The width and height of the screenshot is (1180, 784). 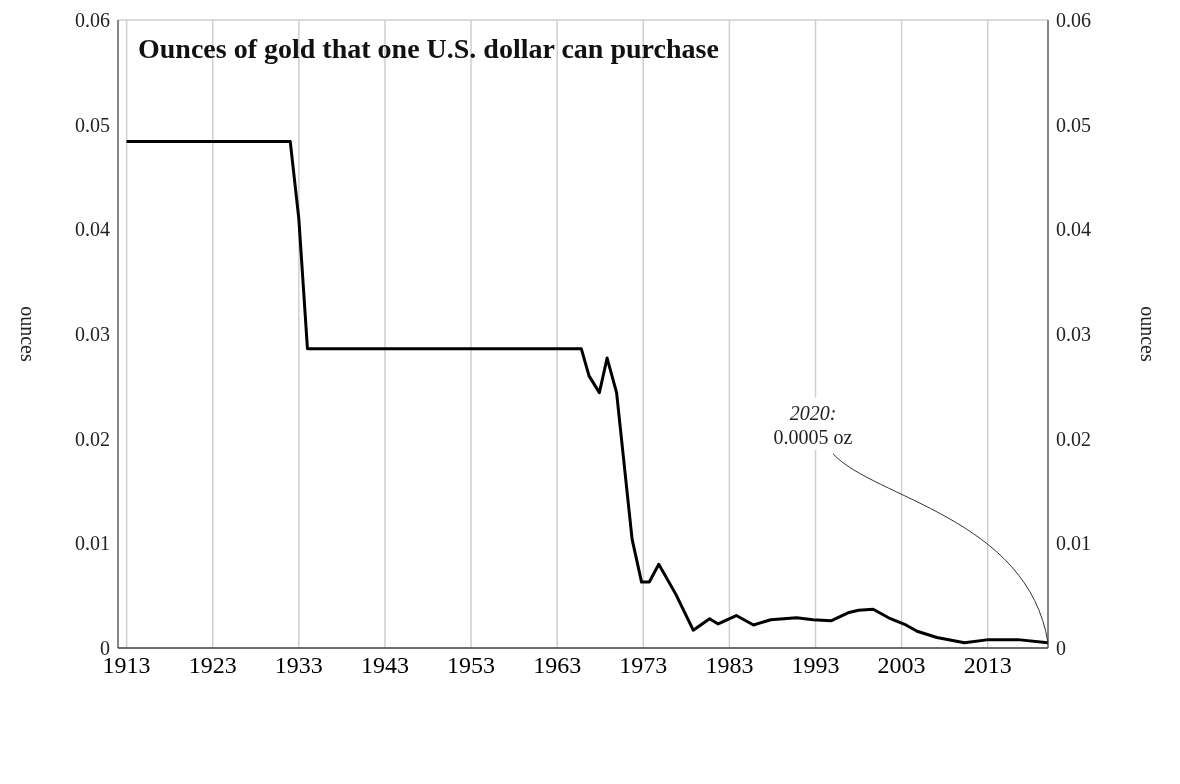 What do you see at coordinates (92, 229) in the screenshot?
I see `y-tick-label: 0.04` at bounding box center [92, 229].